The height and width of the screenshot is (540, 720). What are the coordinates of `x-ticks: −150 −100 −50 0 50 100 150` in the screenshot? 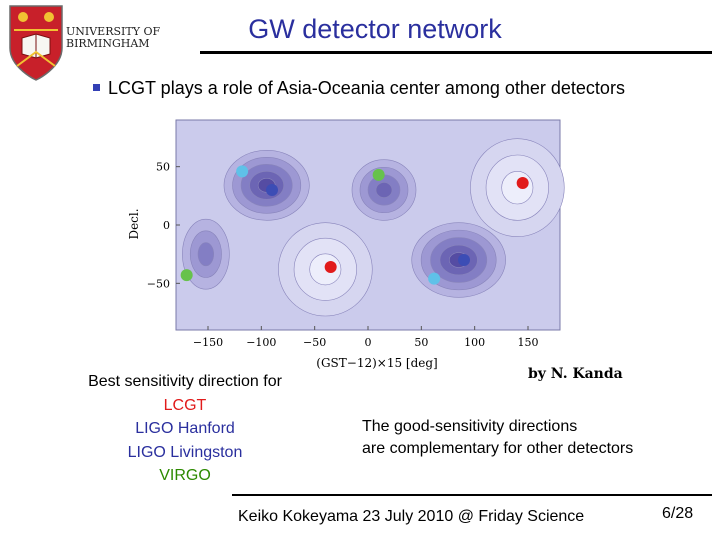 It's located at (366, 337).